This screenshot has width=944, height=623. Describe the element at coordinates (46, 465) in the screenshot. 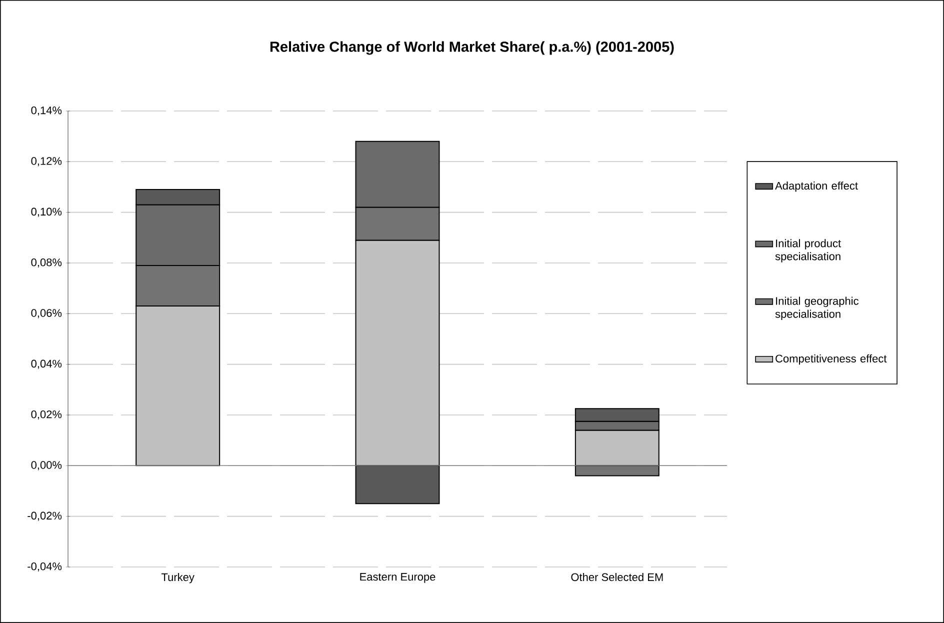

I see `y-tick-label: 0,00%` at that location.